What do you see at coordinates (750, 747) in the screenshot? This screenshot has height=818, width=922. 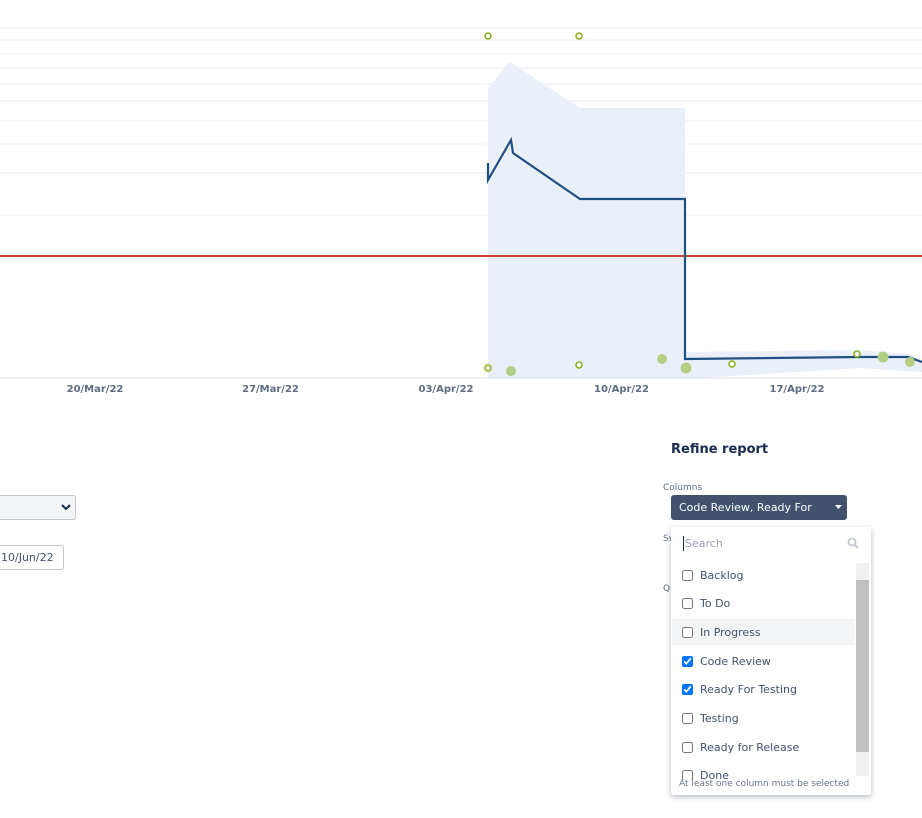 I see `option-label: Ready for Release` at bounding box center [750, 747].